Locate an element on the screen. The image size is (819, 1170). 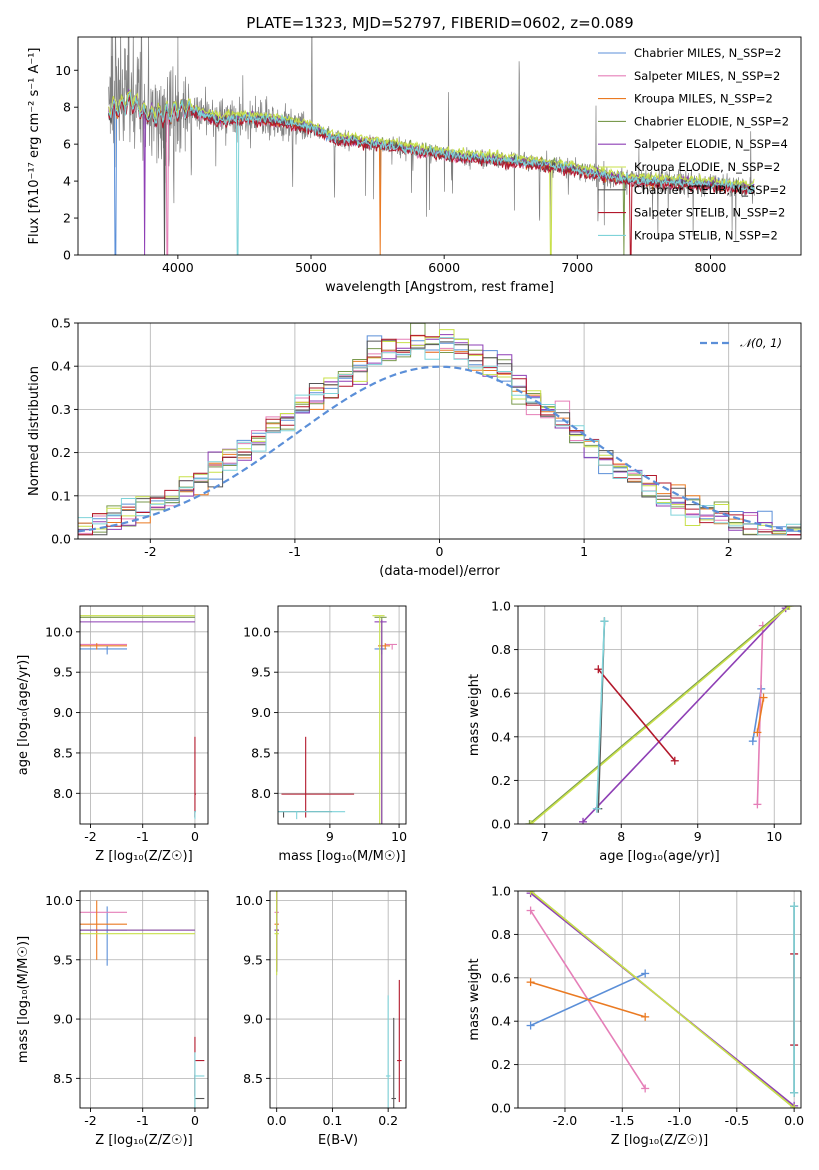
x-tick-label: -1.0 is located at coordinates (679, 1120).